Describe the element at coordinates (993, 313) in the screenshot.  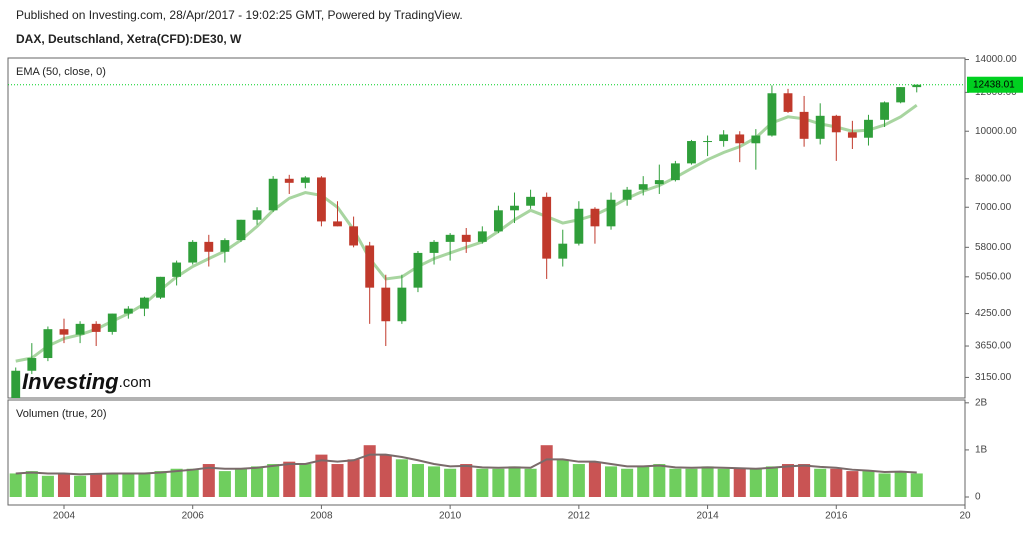
I see `y-tick-label: 4250.00` at that location.